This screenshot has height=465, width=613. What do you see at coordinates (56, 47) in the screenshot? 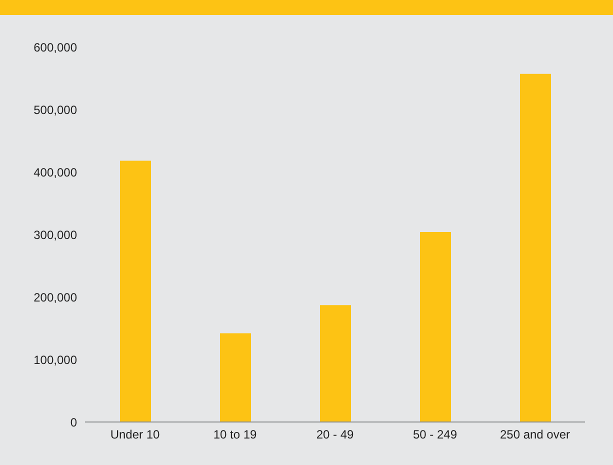
I see `y-tick-label: 600,000` at bounding box center [56, 47].